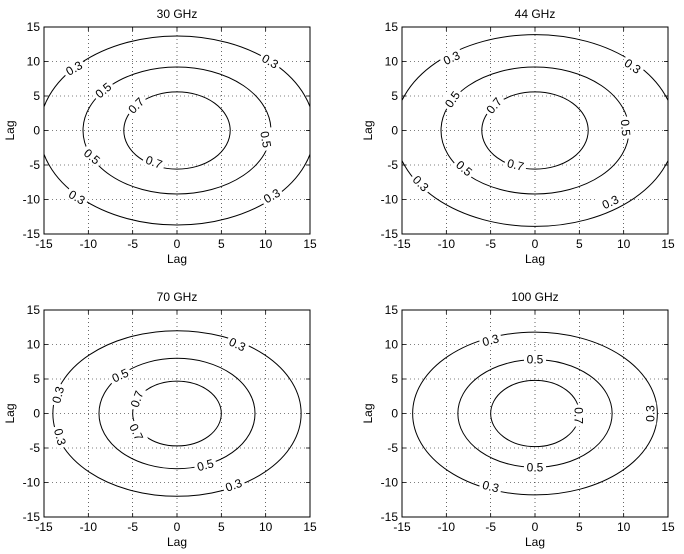 This screenshot has height=554, width=684. I want to click on panel-title: 30 GHz, so click(177, 14).